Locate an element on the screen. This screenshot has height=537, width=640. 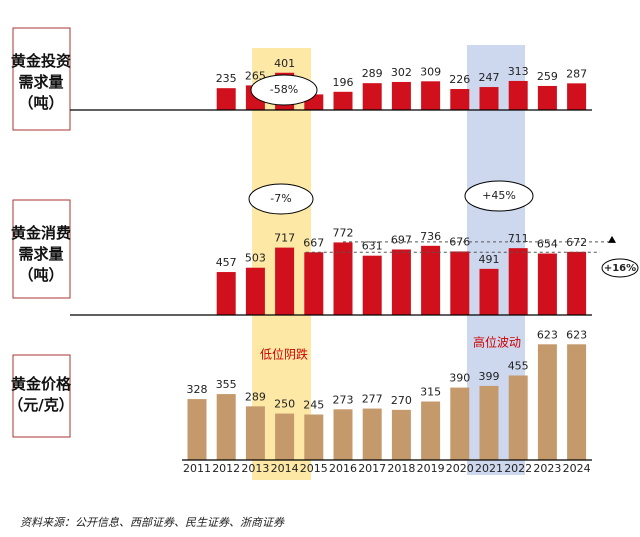
value-label: 315 is located at coordinates (430, 392).